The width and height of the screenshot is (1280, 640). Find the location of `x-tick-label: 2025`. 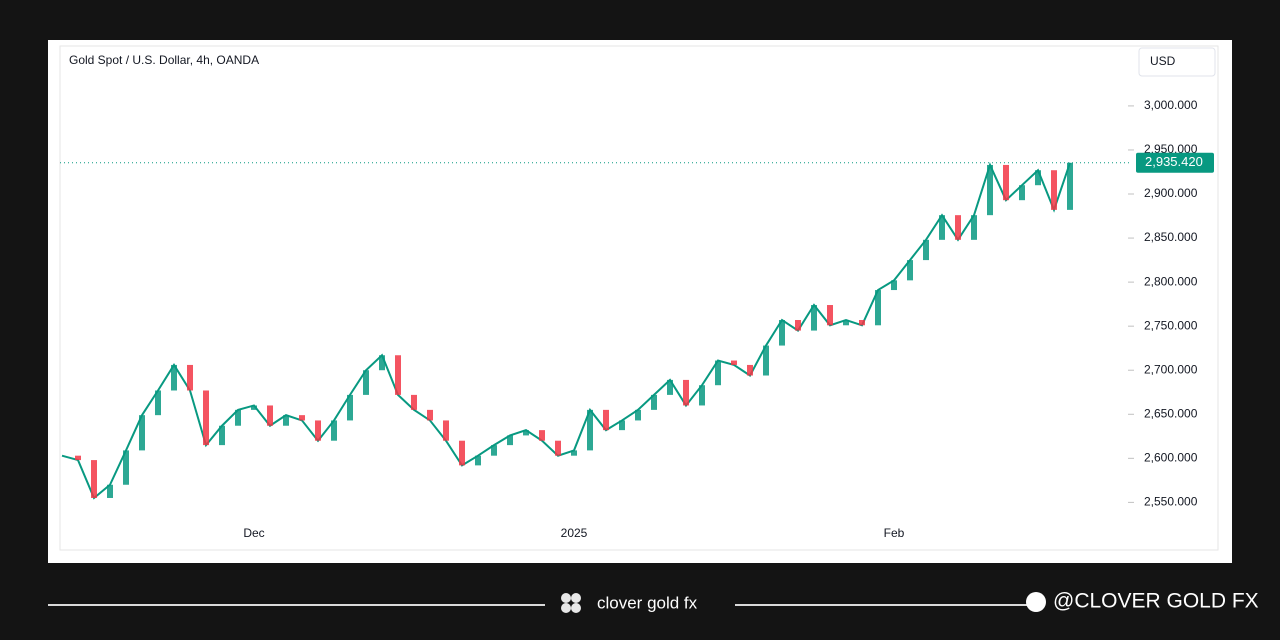

x-tick-label: 2025 is located at coordinates (574, 533).